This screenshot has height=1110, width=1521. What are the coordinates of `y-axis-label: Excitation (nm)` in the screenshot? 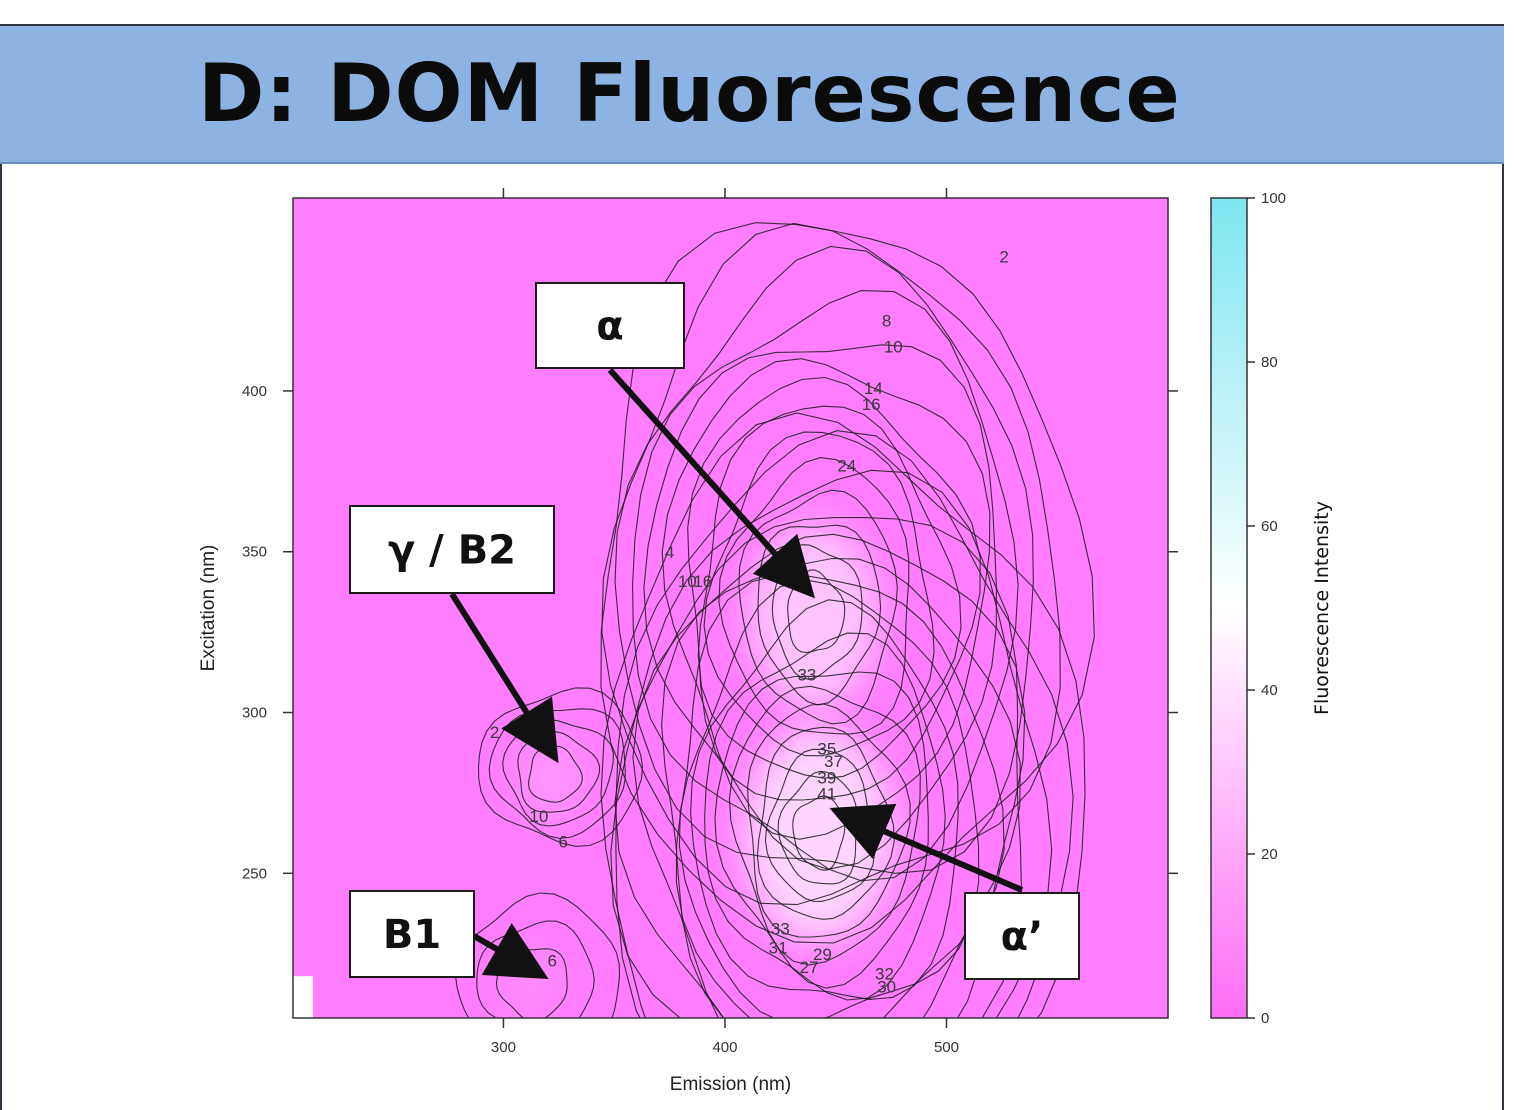 It's located at (208, 608).